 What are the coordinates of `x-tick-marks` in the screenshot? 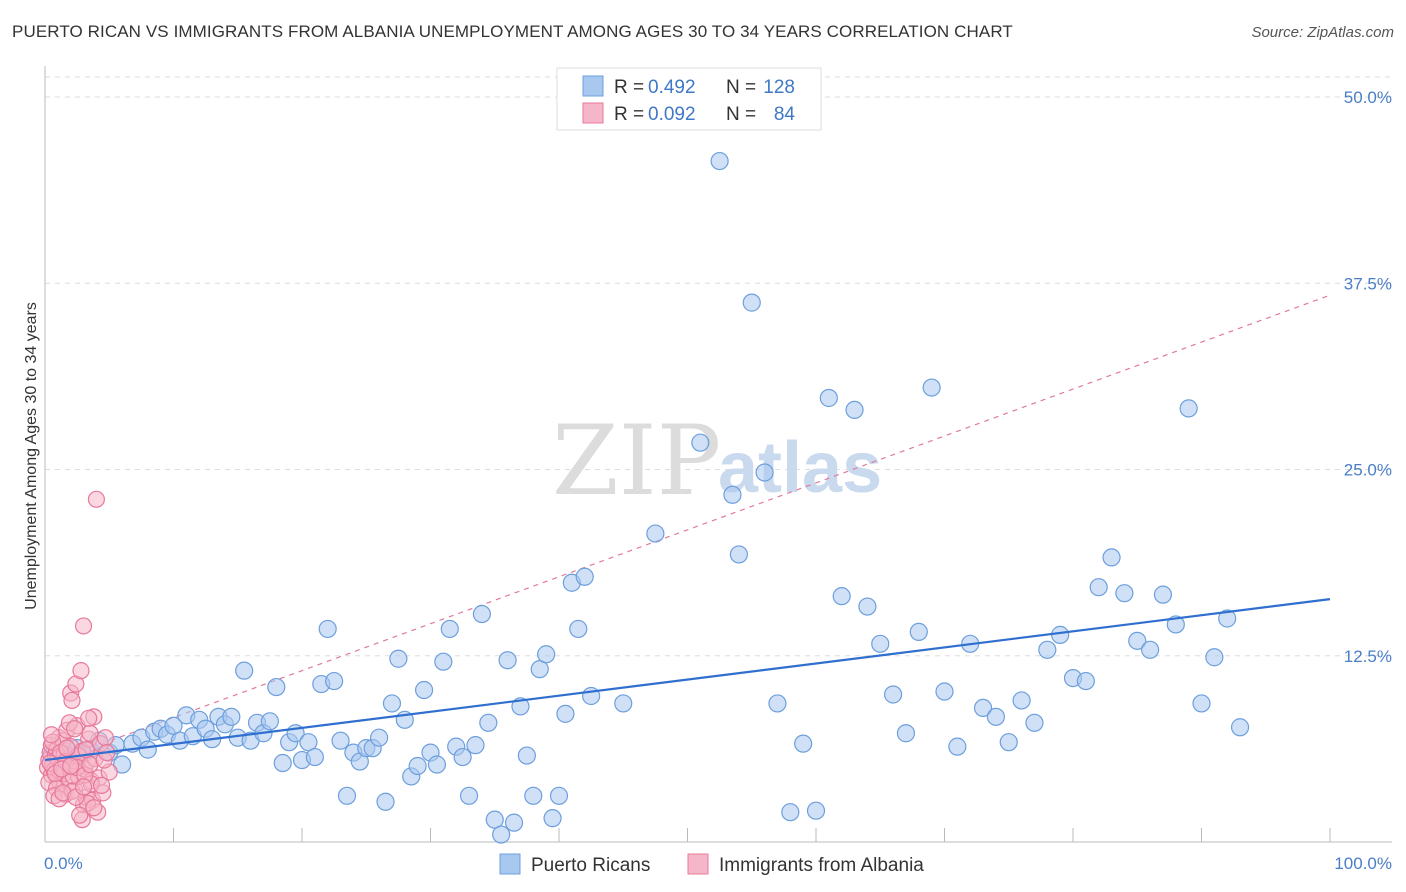 It's located at (687, 835).